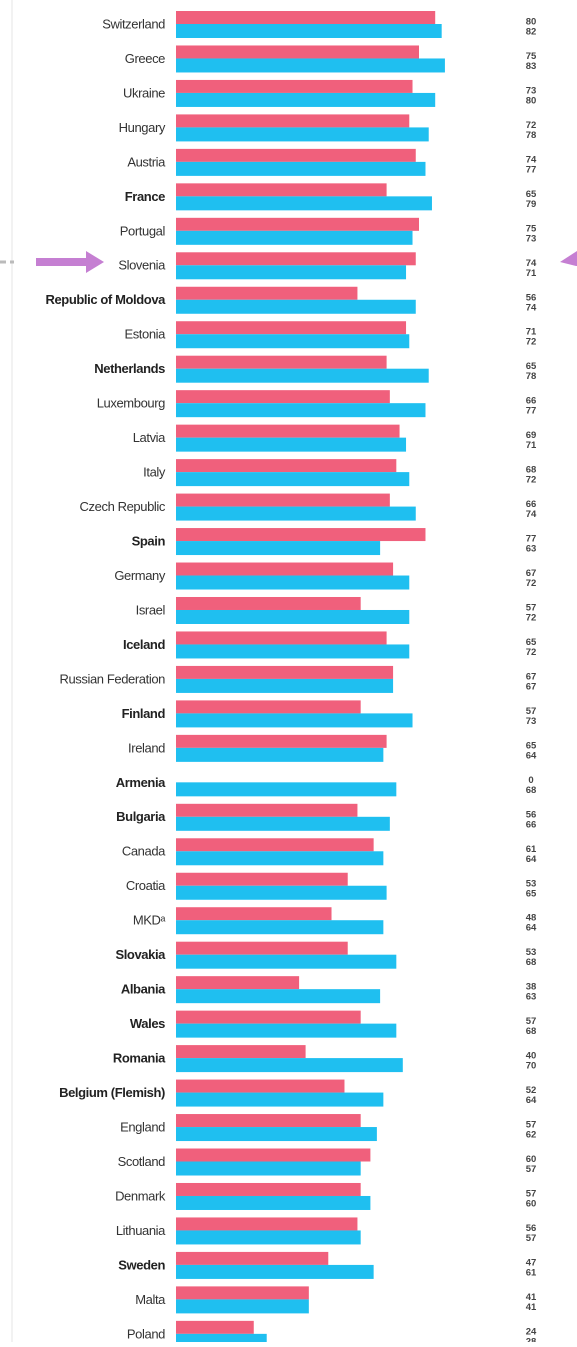  I want to click on category-label: Bulgaria, so click(141, 816).